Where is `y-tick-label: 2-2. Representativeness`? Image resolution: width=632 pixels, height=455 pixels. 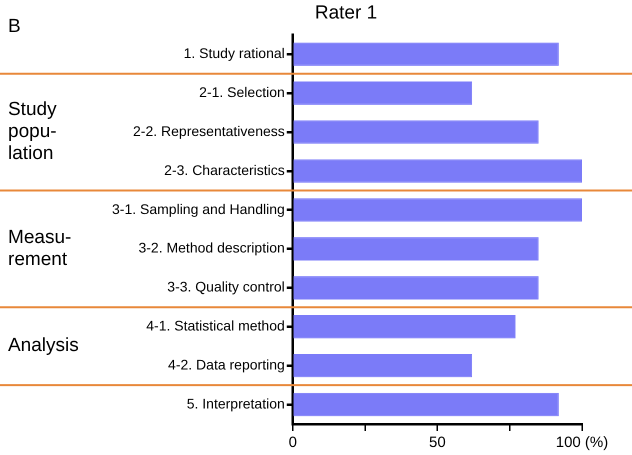 y-tick-label: 2-2. Representativeness is located at coordinates (209, 130).